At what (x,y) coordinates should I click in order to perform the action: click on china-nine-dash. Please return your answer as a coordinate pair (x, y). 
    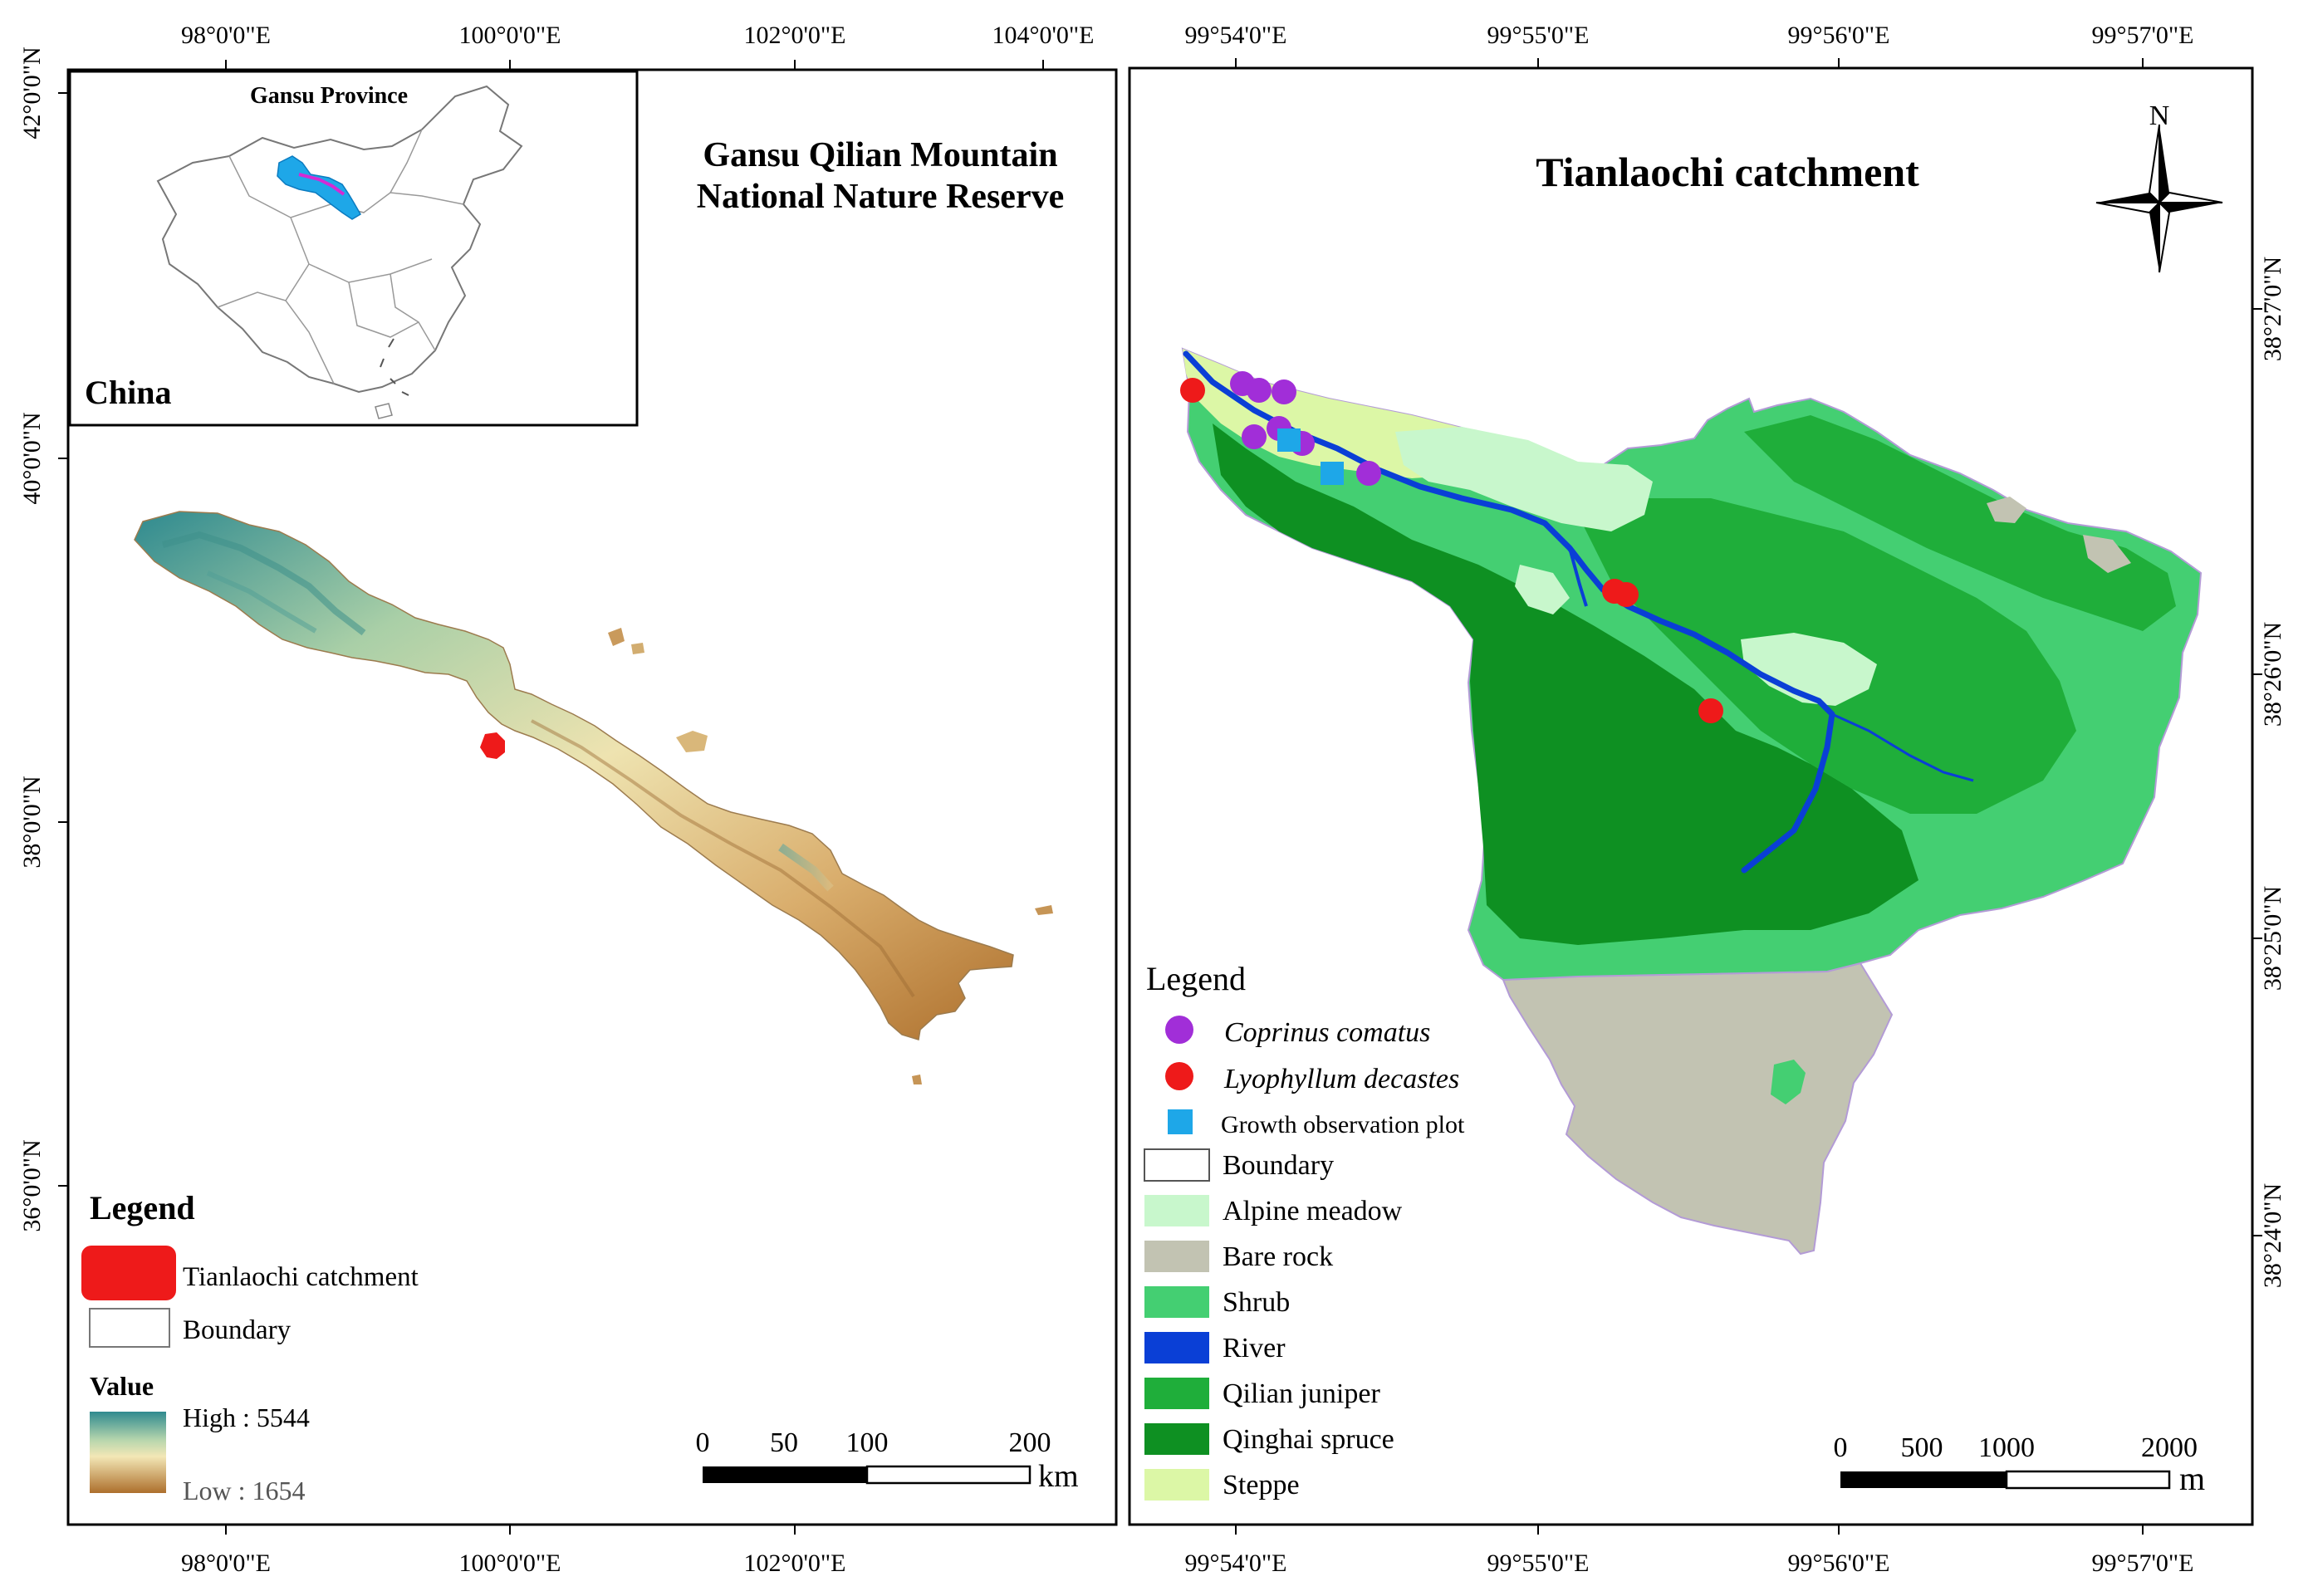
    Looking at the image, I should click on (394, 367).